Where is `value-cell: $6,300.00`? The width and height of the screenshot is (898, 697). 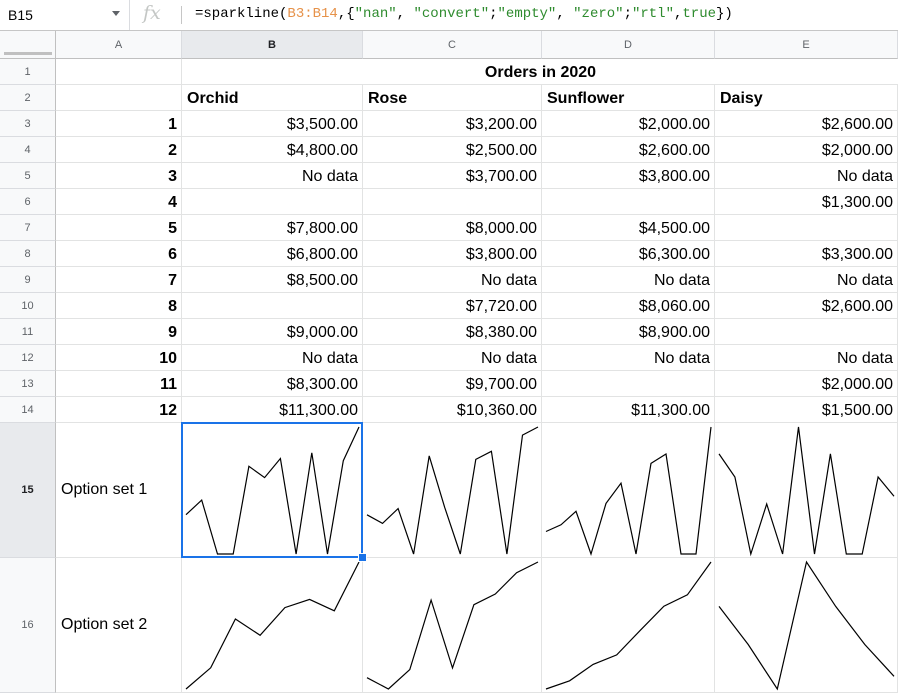 value-cell: $6,300.00 is located at coordinates (628, 254).